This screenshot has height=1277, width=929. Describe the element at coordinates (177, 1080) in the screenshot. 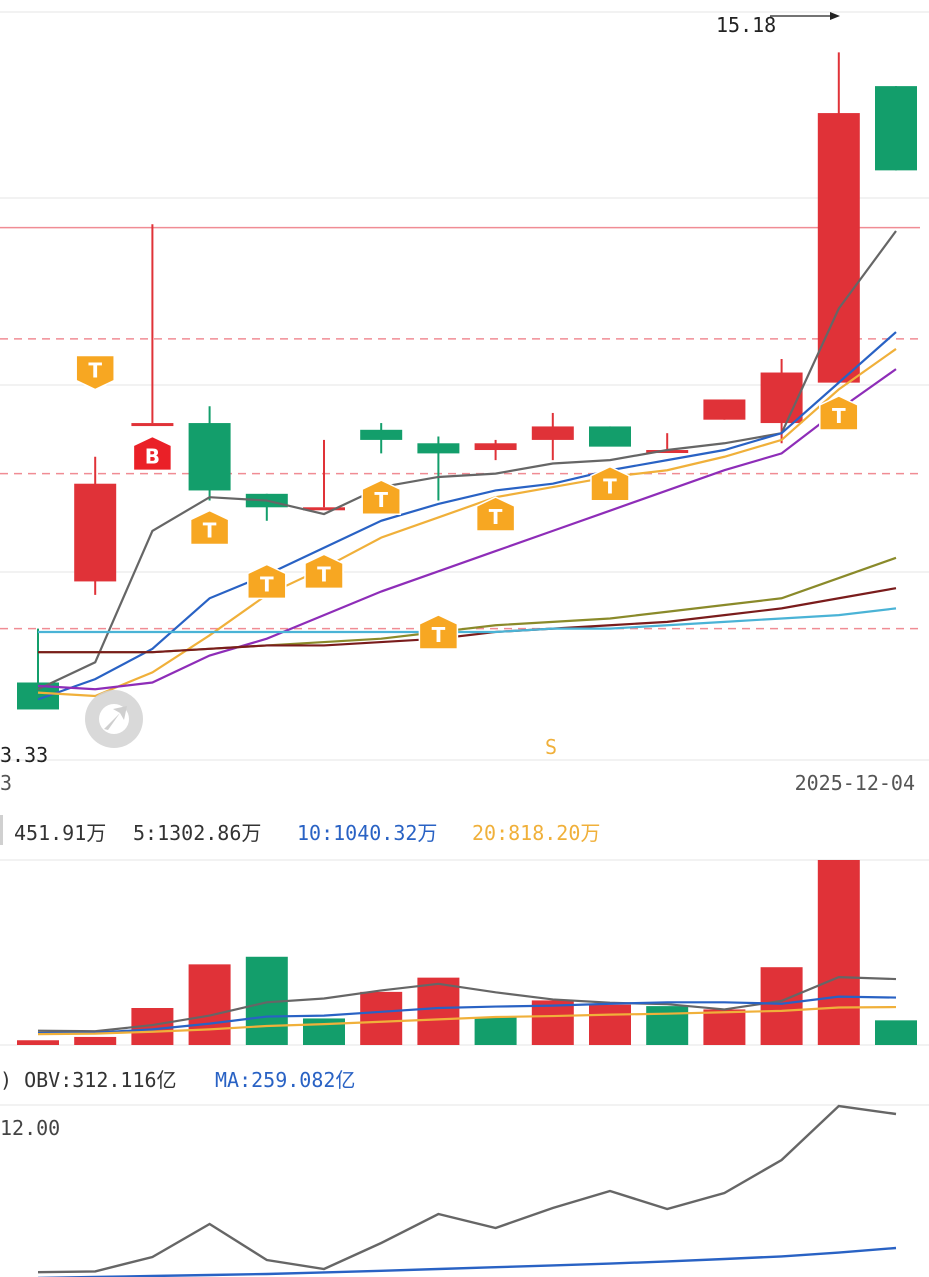

I see `obv-legend: ) OBV:312.116亿 MA:259.082亿` at that location.